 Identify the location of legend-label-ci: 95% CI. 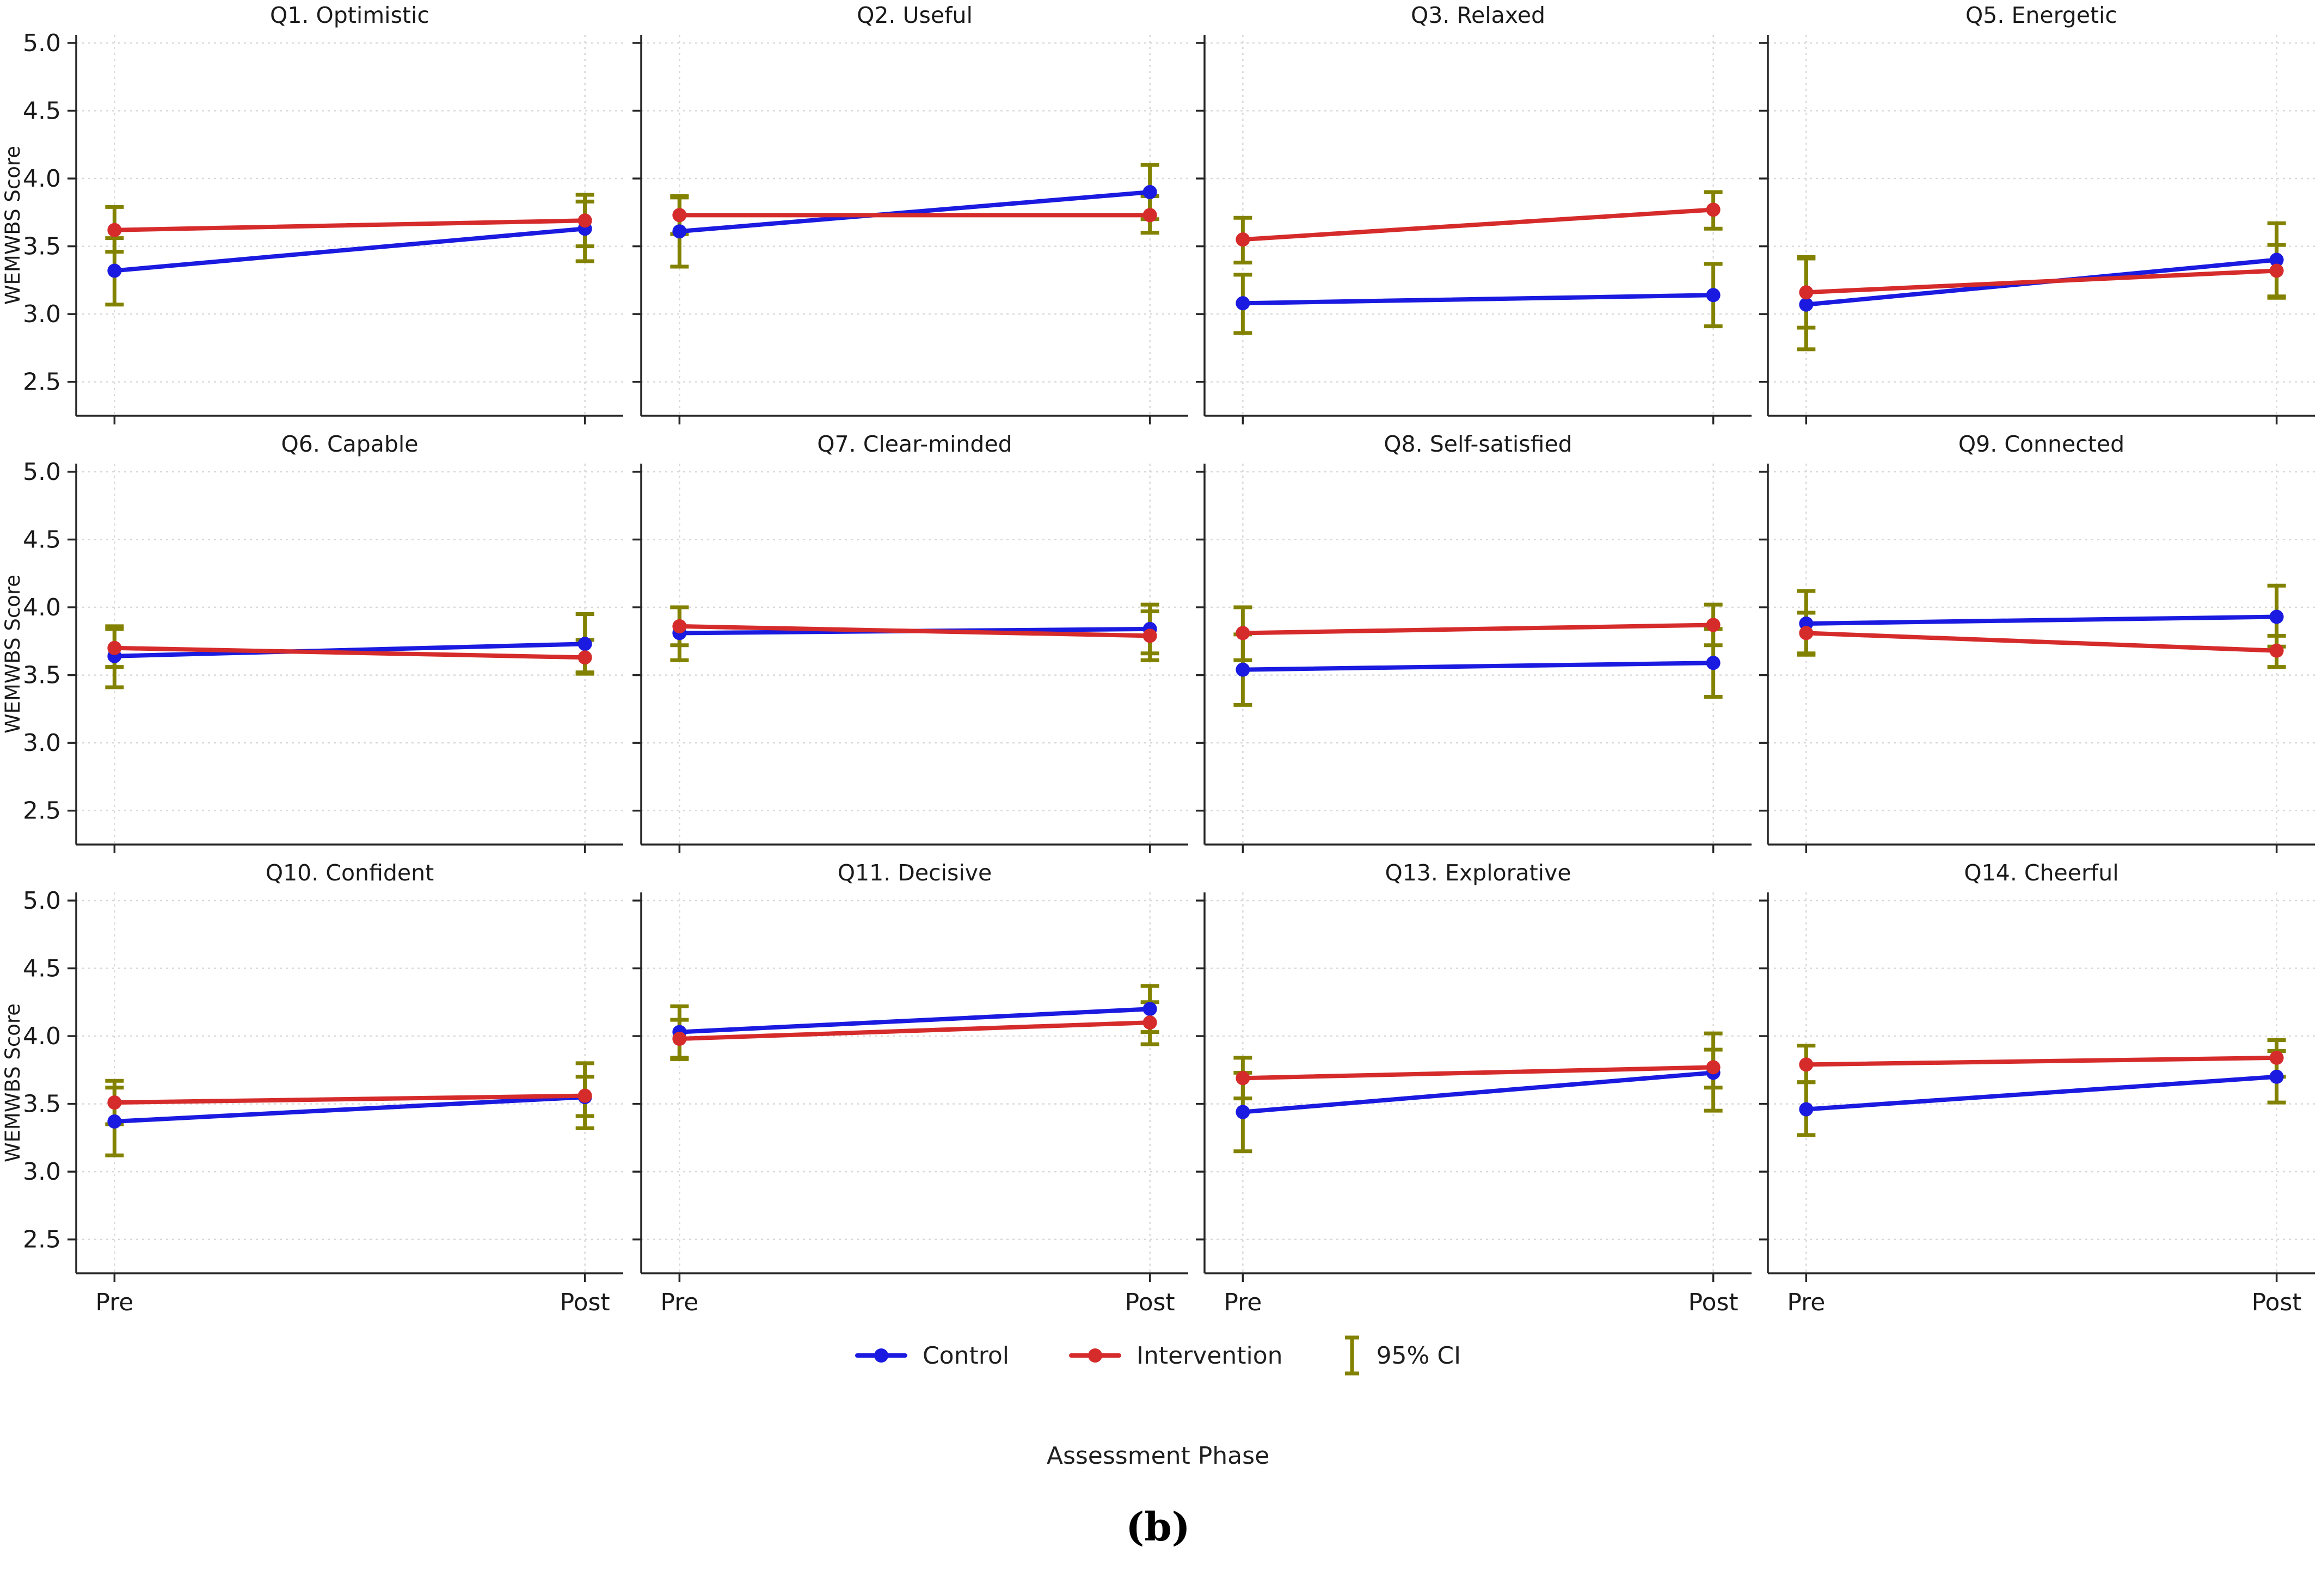
(1418, 1355).